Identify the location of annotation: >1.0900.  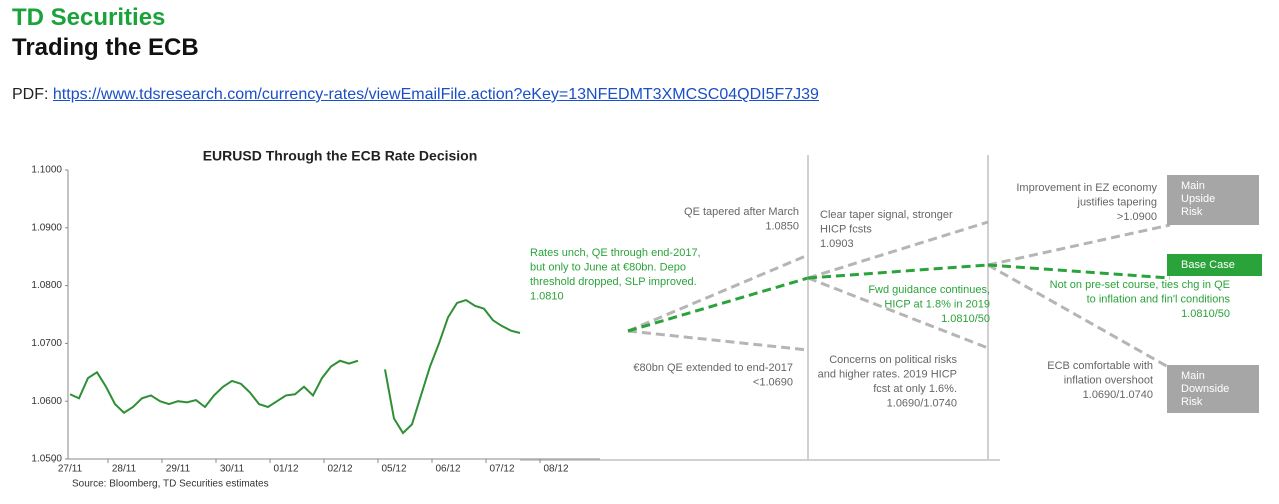
(1137, 217).